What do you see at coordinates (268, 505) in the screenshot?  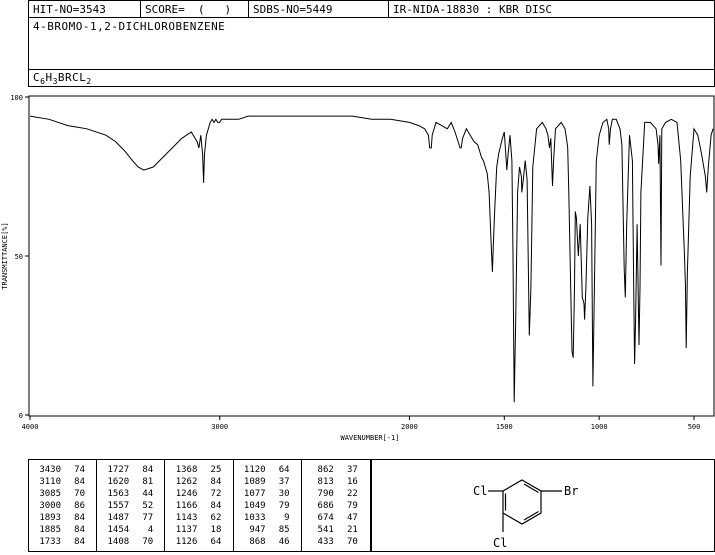 I see `peak-column-4: 1120 64 1089 37 1077 30 1049 79 1033 9 947 85 868 46` at bounding box center [268, 505].